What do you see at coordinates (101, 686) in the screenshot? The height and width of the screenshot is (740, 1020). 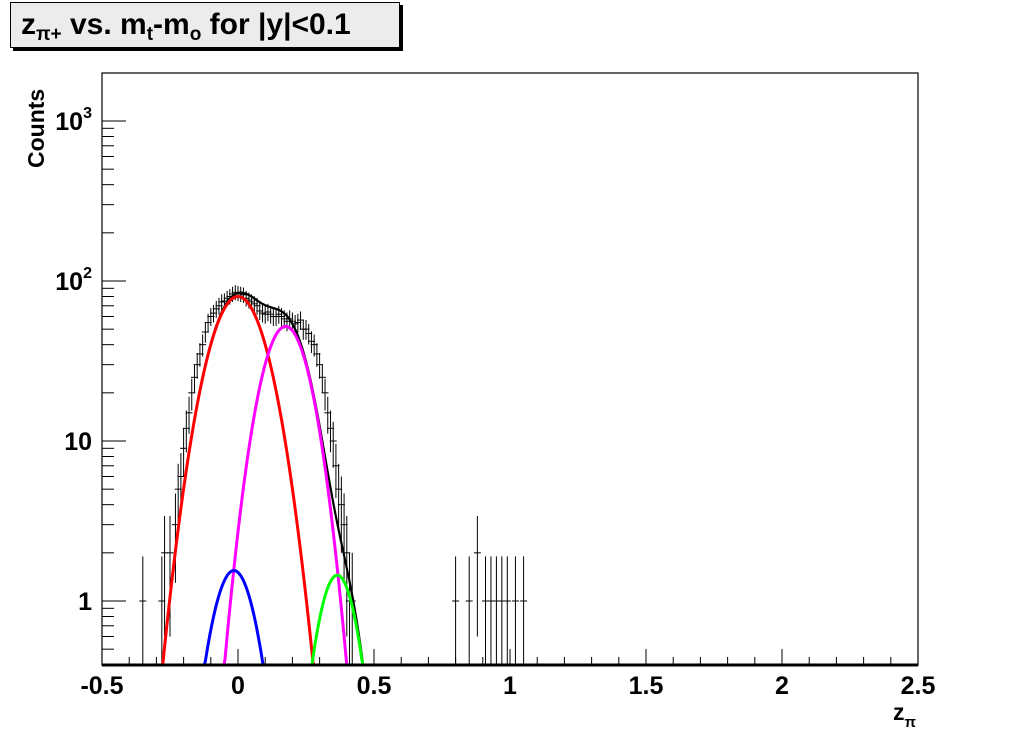 I see `x-tick-label: -0.5` at bounding box center [101, 686].